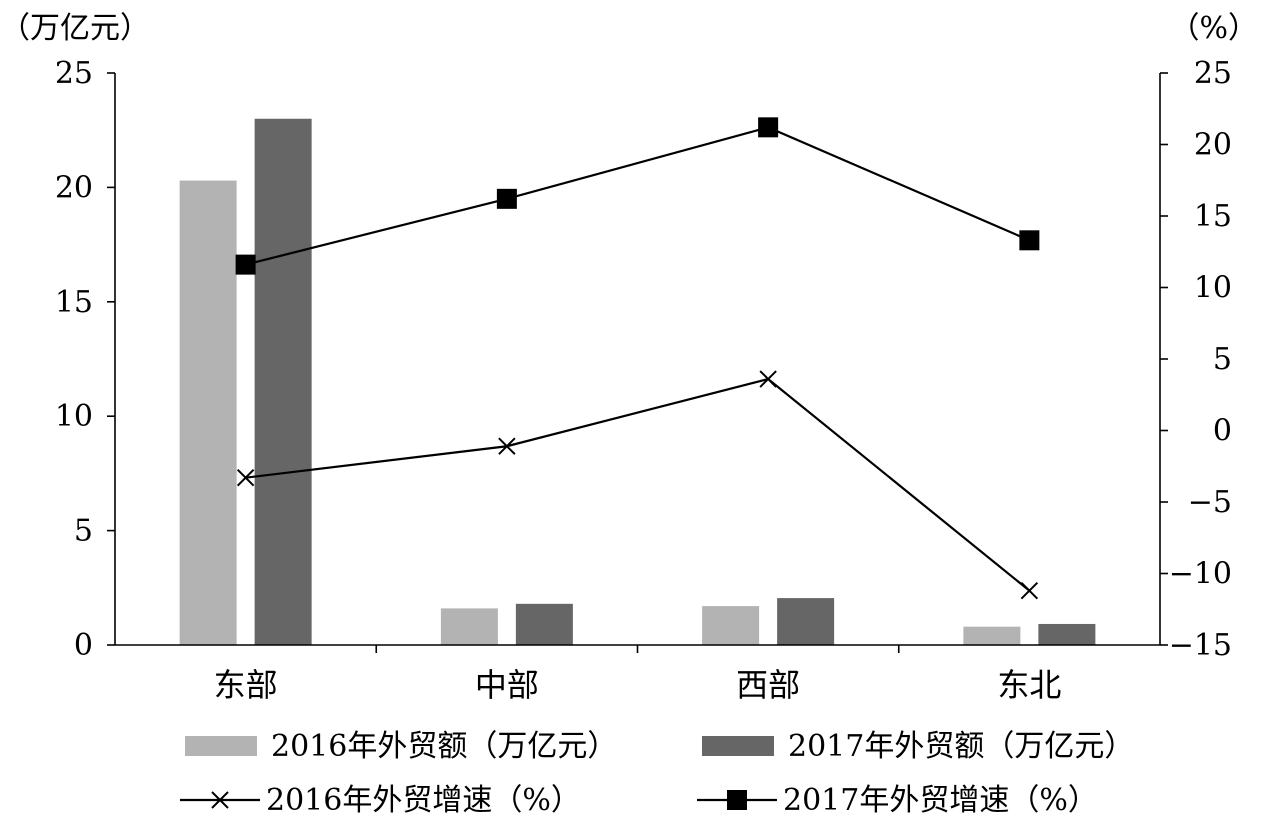 The height and width of the screenshot is (821, 1261). What do you see at coordinates (1029, 685) in the screenshot?
I see `category-label: 东北` at bounding box center [1029, 685].